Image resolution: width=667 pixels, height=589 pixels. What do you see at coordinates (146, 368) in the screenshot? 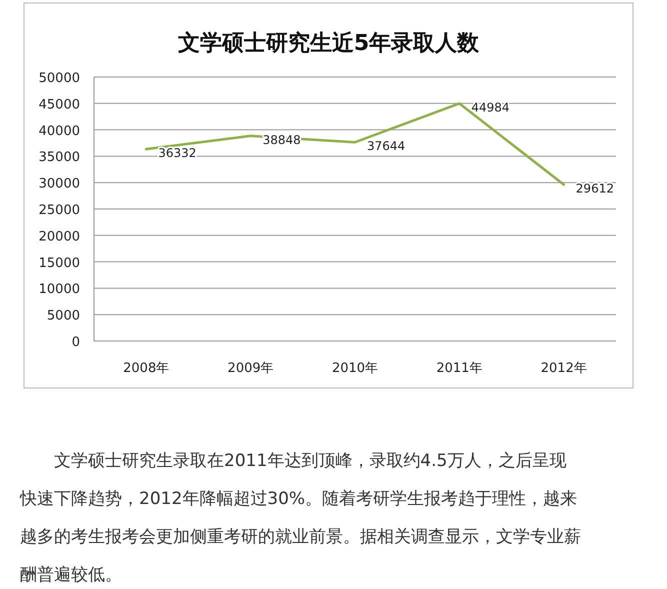
I see `x-tick-label: 2008年` at bounding box center [146, 368].